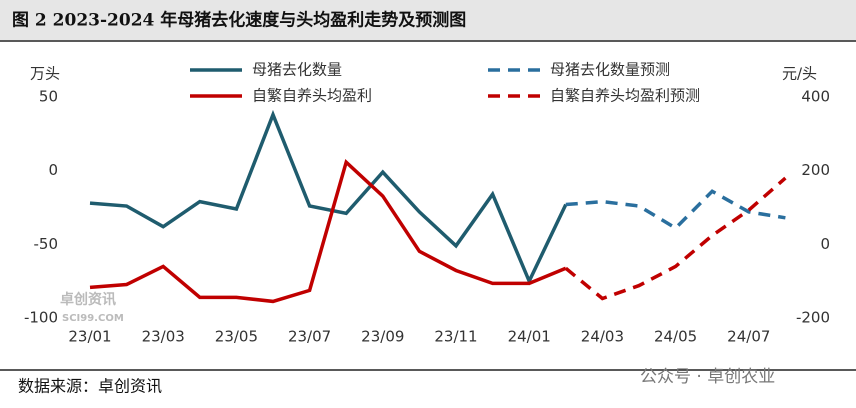 The height and width of the screenshot is (408, 856). What do you see at coordinates (46, 244) in the screenshot?
I see `y-tick-label: -50` at bounding box center [46, 244].